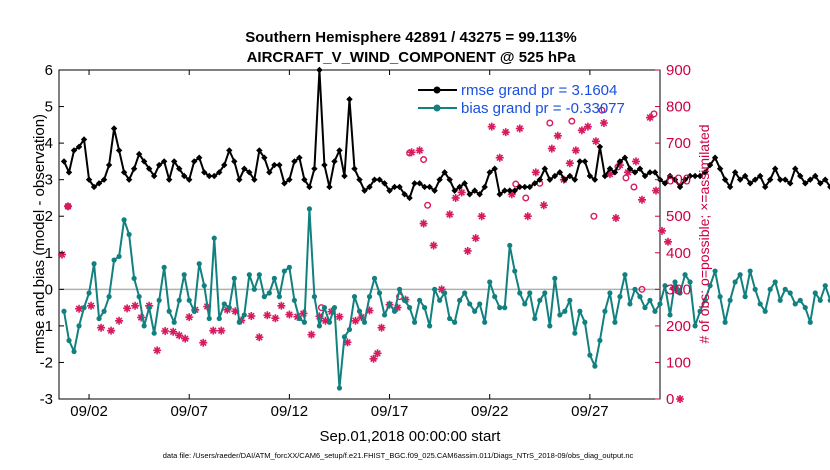  I want to click on y2-tick-label: 700, so click(678, 143).